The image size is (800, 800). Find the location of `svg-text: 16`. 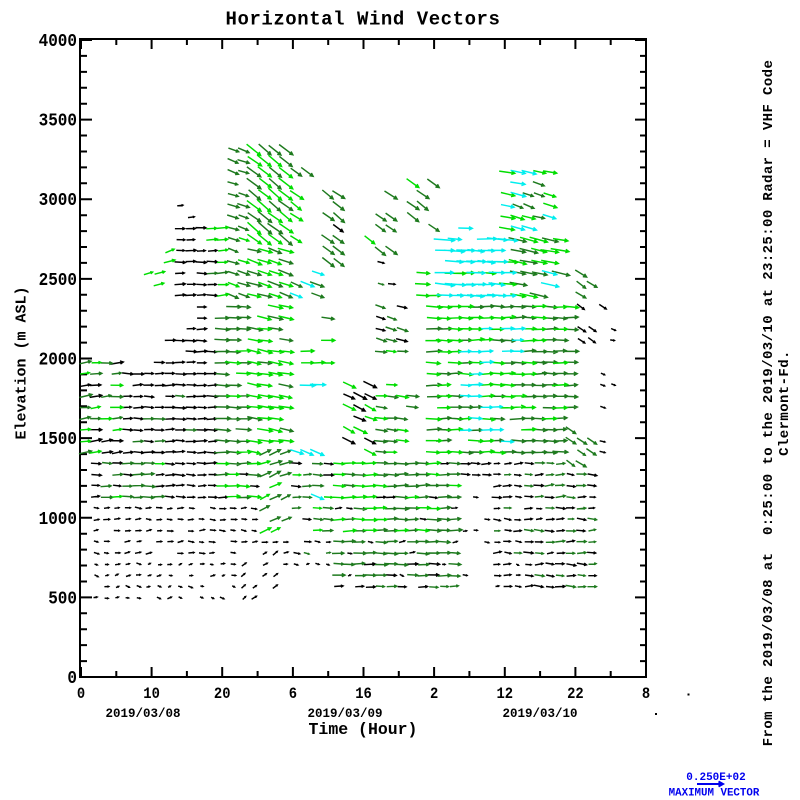

svg-text: 16 is located at coordinates (363, 694).